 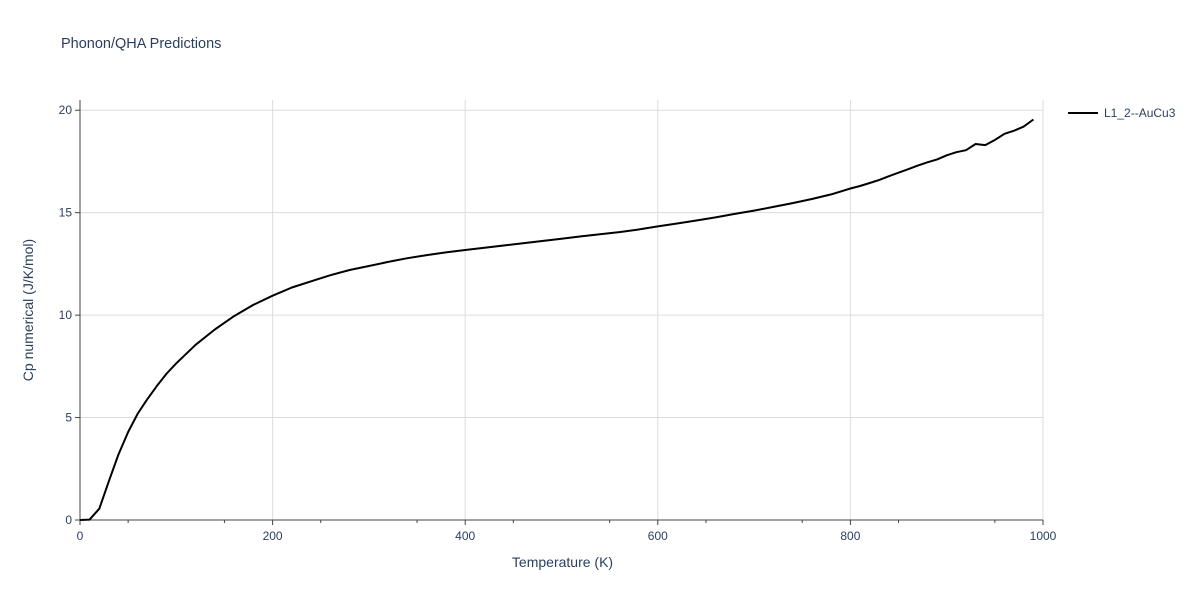 What do you see at coordinates (1140, 113) in the screenshot?
I see `legend-label: L1_2--AuCu3` at bounding box center [1140, 113].